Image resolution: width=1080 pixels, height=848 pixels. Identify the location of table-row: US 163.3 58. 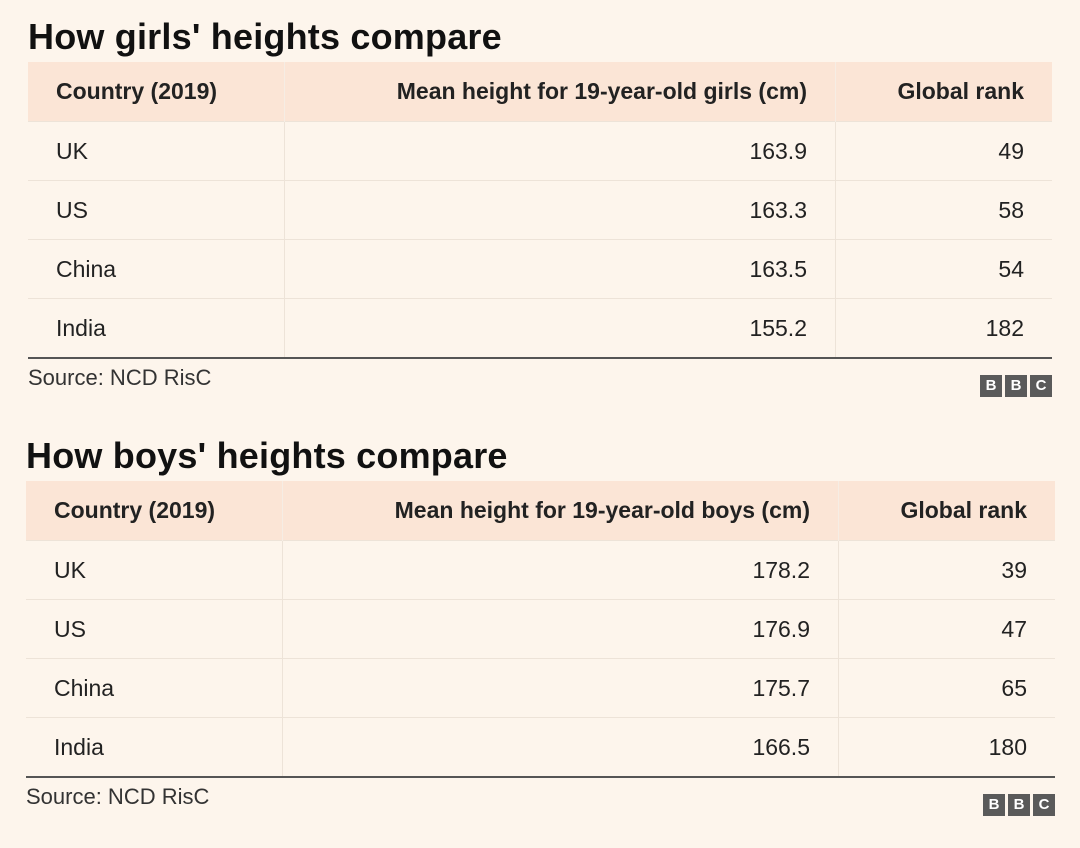
(540, 210).